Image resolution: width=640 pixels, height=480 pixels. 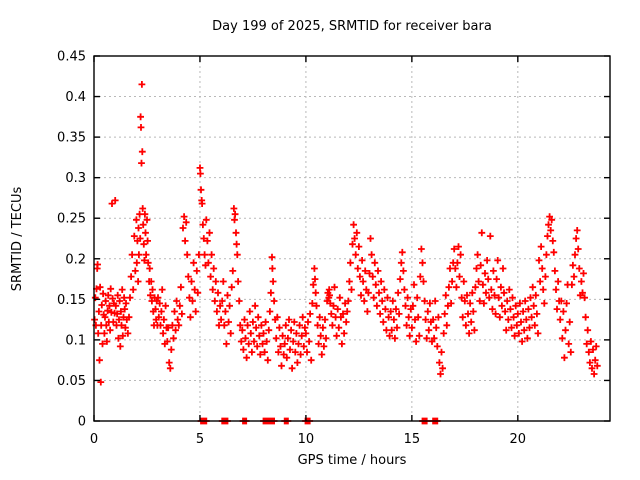 What do you see at coordinates (352, 460) in the screenshot?
I see `x-axis-label: GPS time / hours` at bounding box center [352, 460].